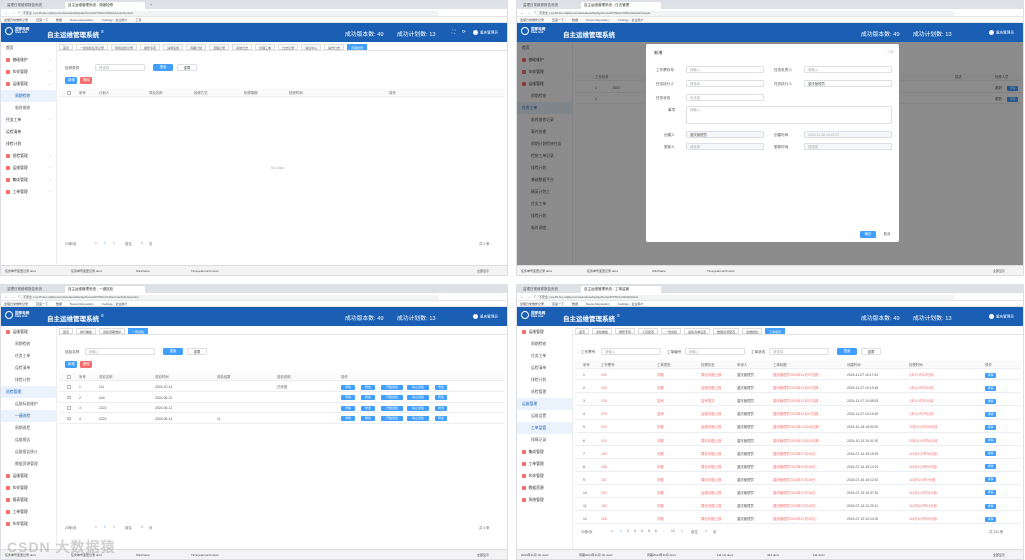  What do you see at coordinates (151, 5) in the screenshot?
I see `new-tab-button: +` at bounding box center [151, 5].